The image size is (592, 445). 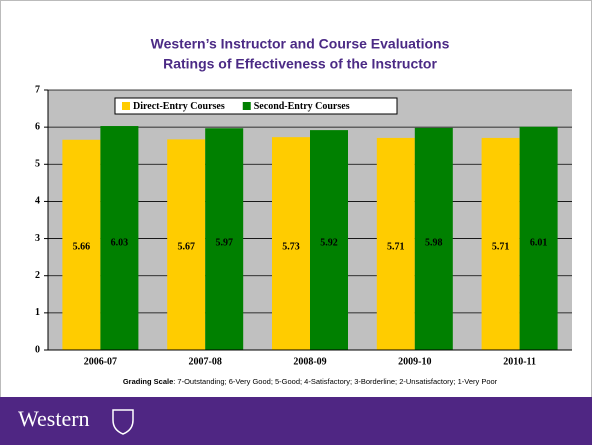 What do you see at coordinates (224, 243) in the screenshot?
I see `data-label: 5.97` at bounding box center [224, 243].